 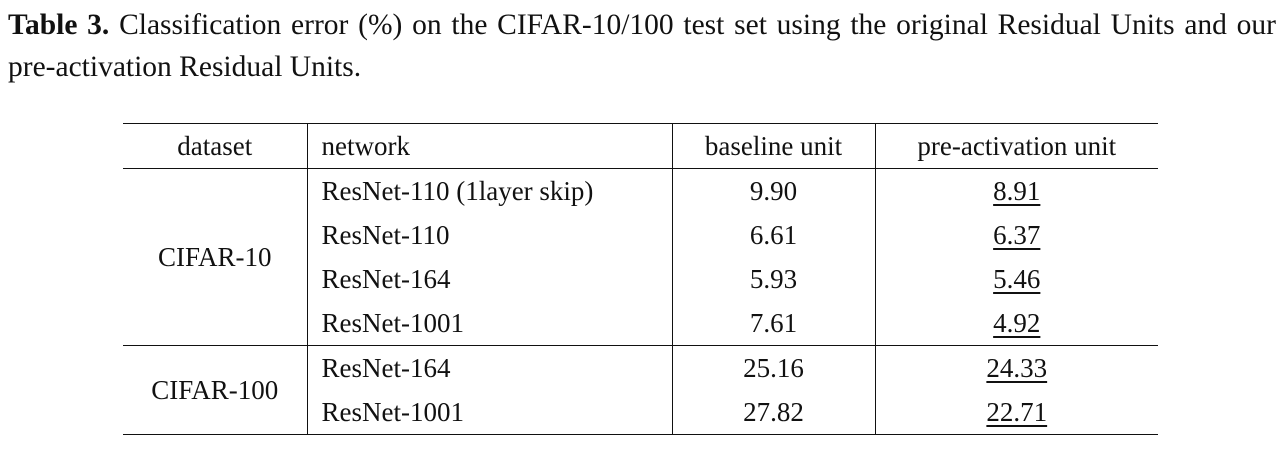 I want to click on baseline-cell: 5.93, so click(x=774, y=279).